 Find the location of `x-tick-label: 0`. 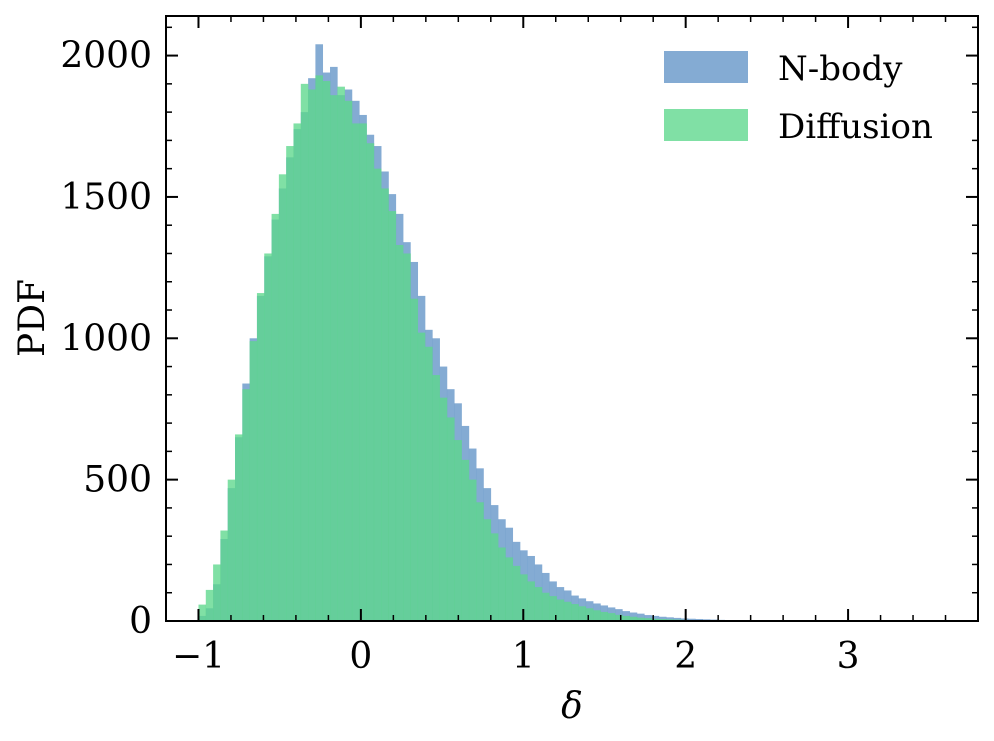

x-tick-label: 0 is located at coordinates (360, 656).